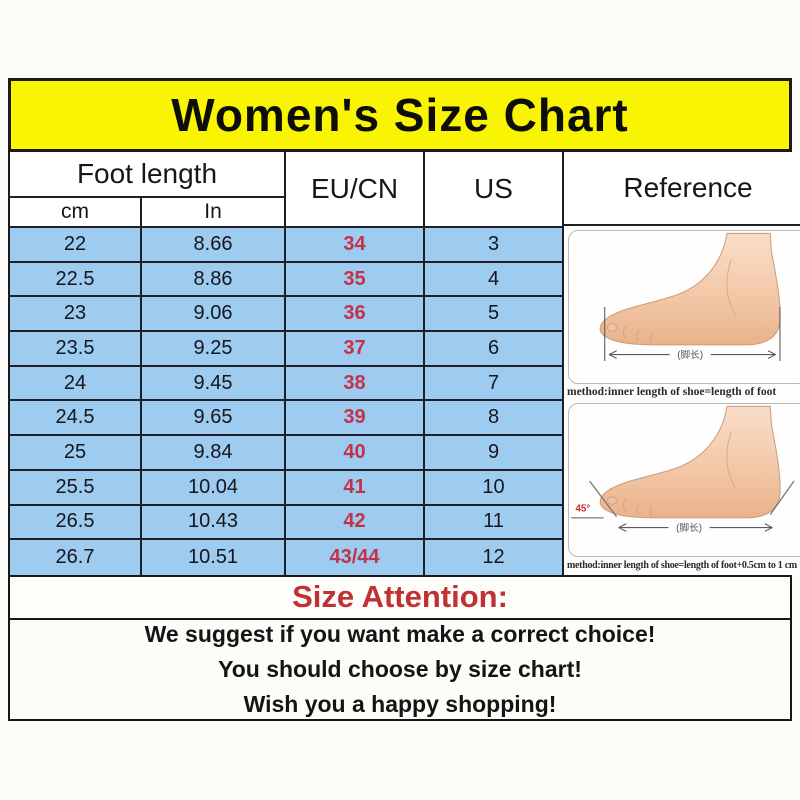  I want to click on header-foot-length: Foot length, so click(148, 175).